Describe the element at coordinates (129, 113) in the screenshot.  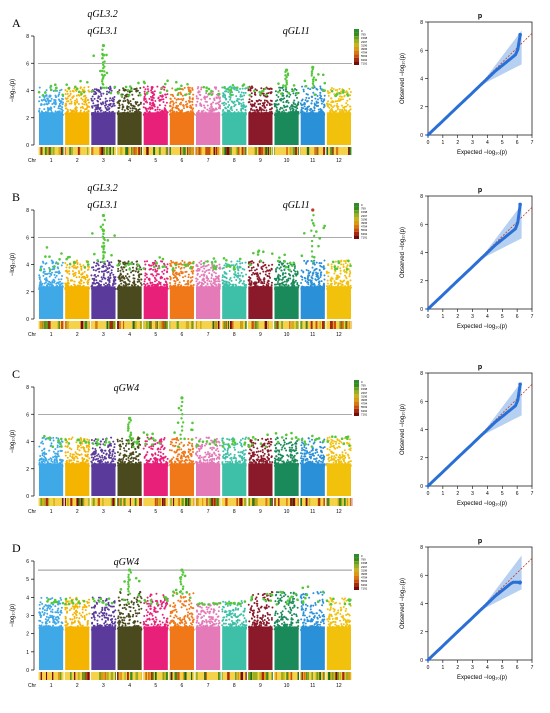
I see `chromosome-4-points` at that location.